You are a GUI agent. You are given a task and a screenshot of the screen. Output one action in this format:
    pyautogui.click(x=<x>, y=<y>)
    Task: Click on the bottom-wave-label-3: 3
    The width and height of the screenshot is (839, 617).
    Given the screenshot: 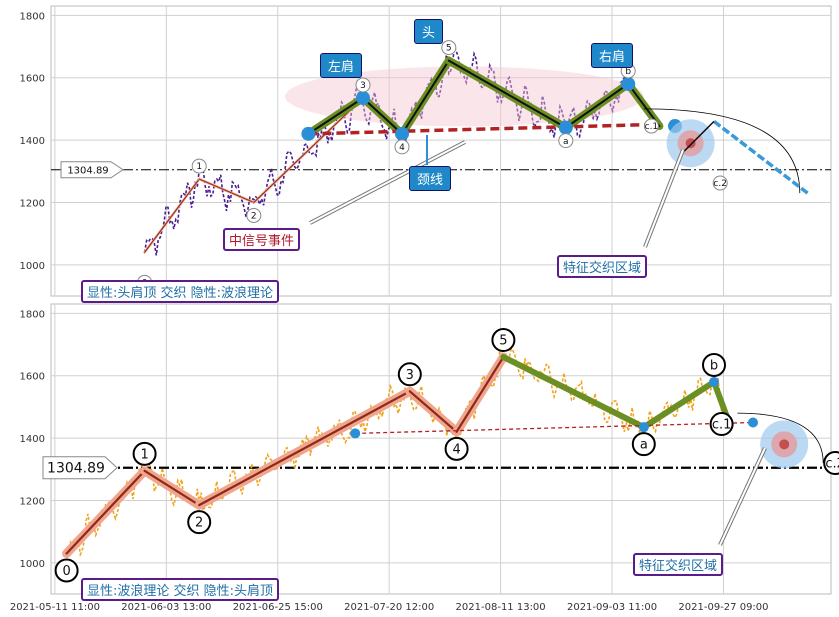 What is the action you would take?
    pyautogui.click(x=410, y=375)
    